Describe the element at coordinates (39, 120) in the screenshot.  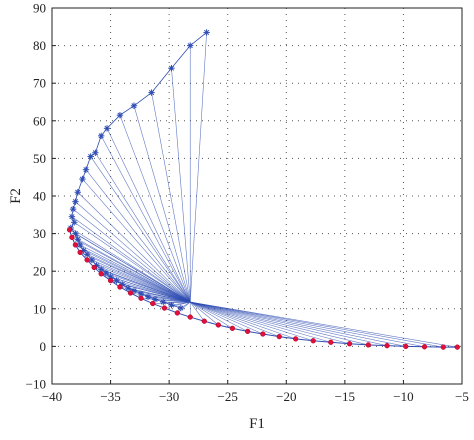
I see `y-tick-label: 60` at that location.